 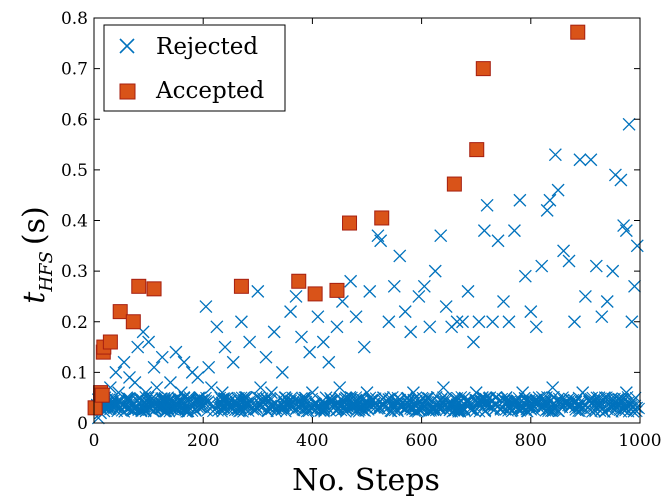 I want to click on x-axis-title: No. Steps, so click(x=366, y=480).